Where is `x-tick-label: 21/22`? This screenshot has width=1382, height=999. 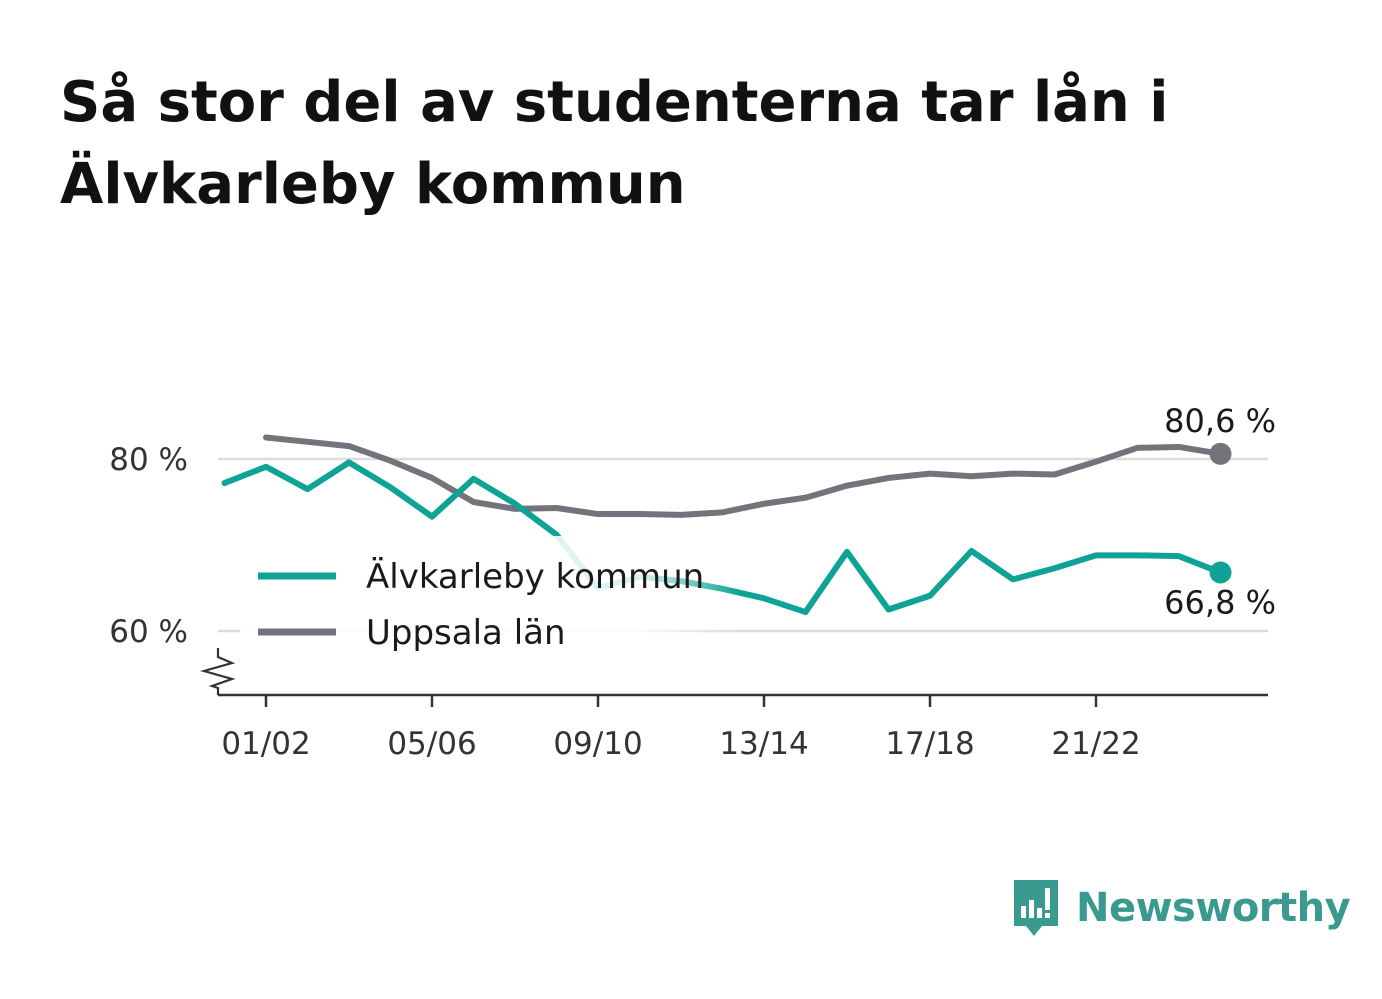
x-tick-label: 21/22 is located at coordinates (1095, 744).